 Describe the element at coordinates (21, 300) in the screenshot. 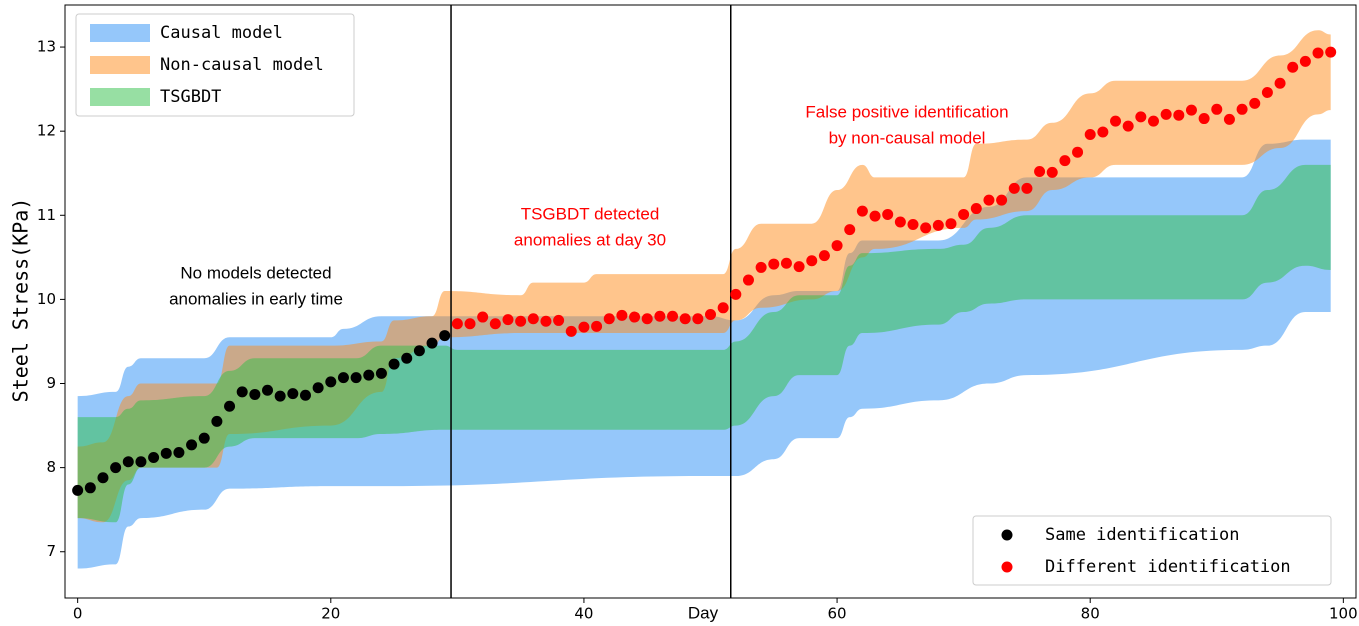

I see `y-axis-label: Steel Stress(KPa)` at that location.